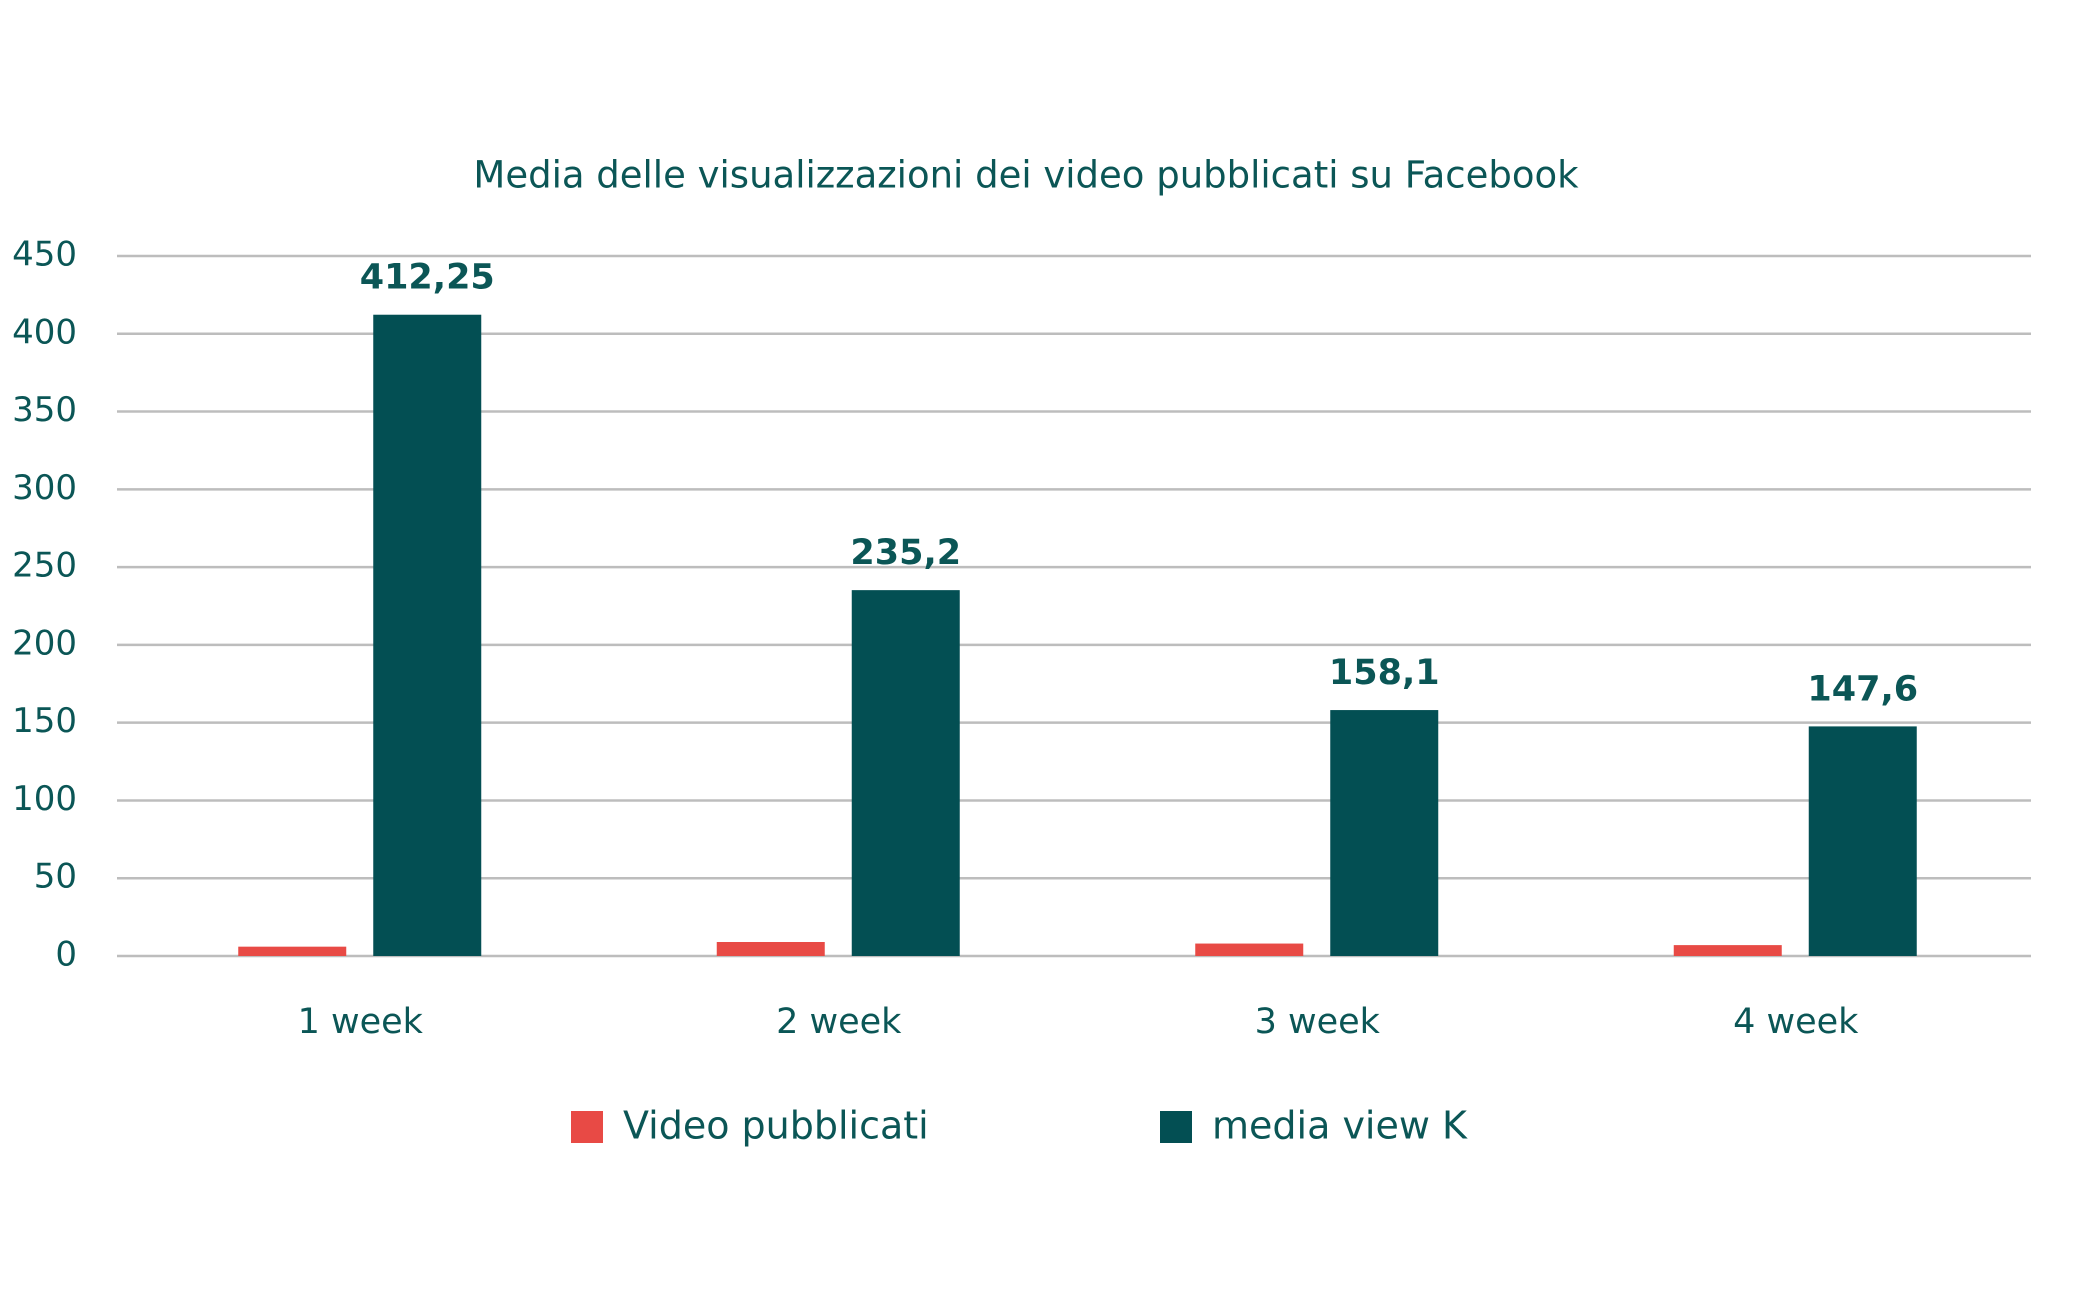 This screenshot has height=1302, width=2080. What do you see at coordinates (66, 955) in the screenshot?
I see `y-tick-label: 0` at bounding box center [66, 955].